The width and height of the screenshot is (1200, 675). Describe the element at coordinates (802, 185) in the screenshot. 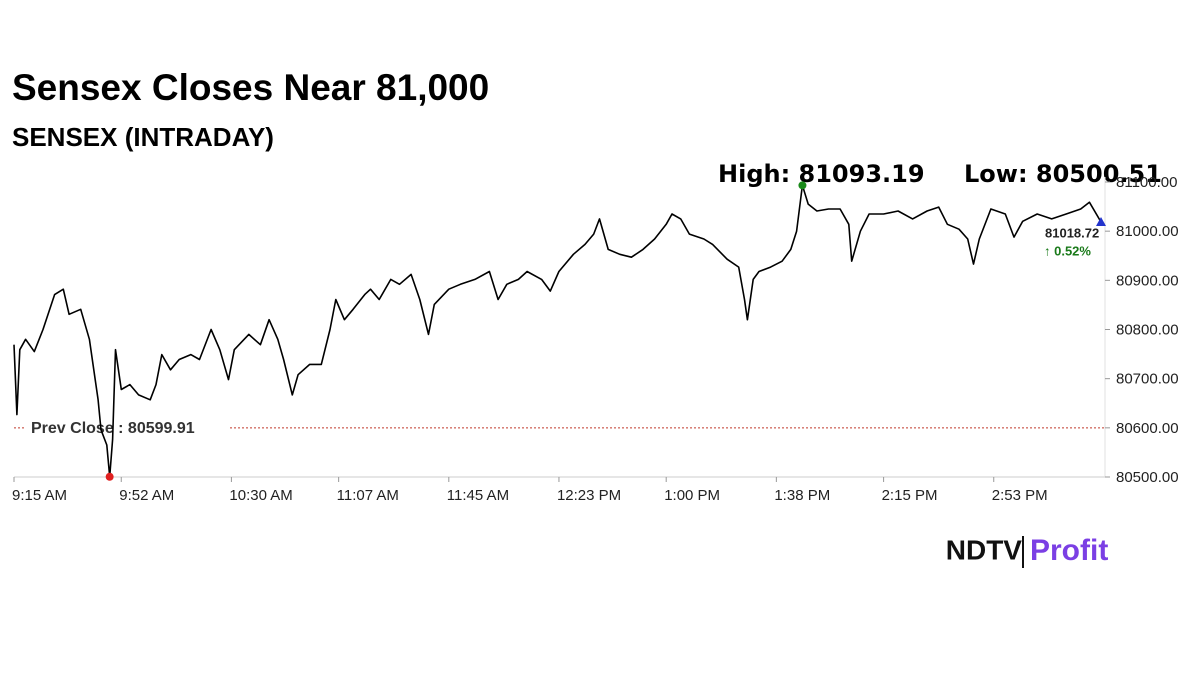

I see `high-marker` at that location.